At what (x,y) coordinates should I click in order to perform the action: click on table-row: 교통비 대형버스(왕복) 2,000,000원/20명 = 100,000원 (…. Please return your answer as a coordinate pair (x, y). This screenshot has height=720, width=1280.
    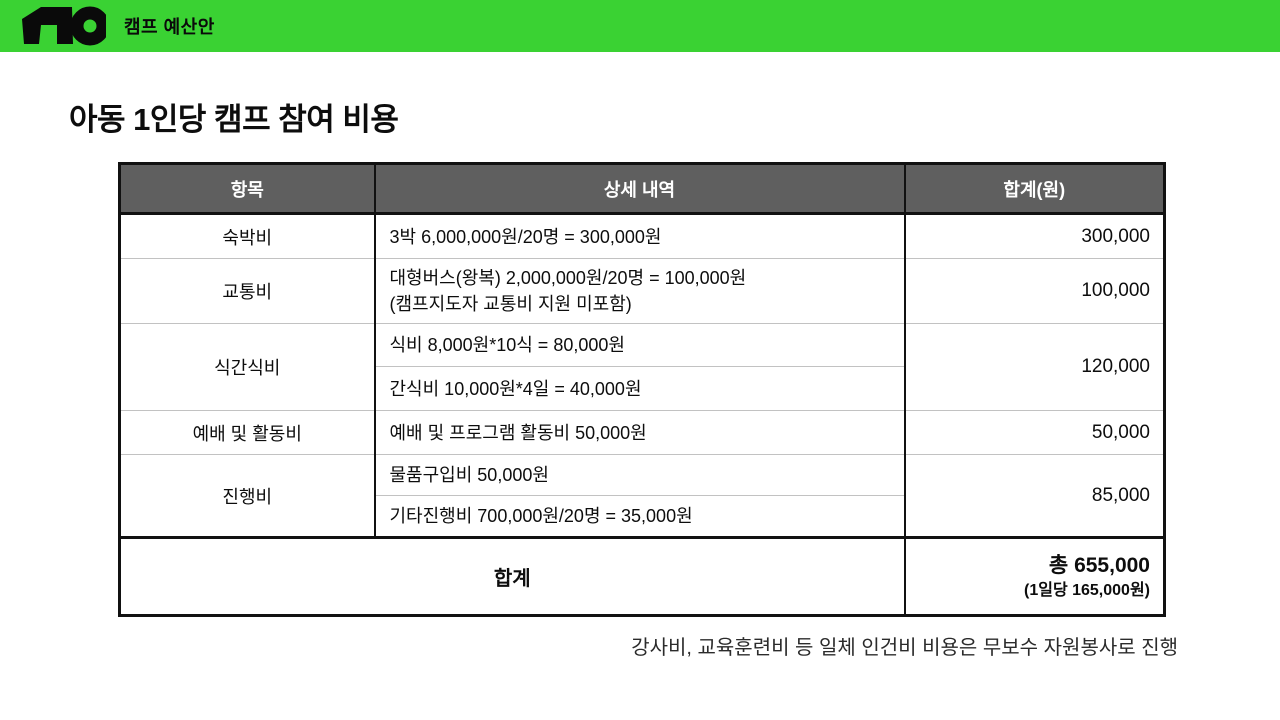
    Looking at the image, I should click on (642, 291).